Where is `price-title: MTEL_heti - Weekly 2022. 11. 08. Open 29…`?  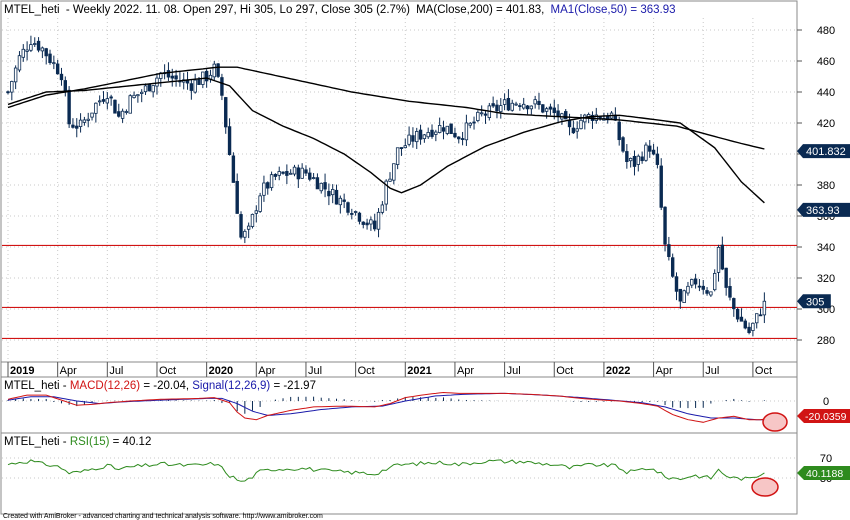 price-title: MTEL_heti - Weekly 2022. 11. 08. Open 29… is located at coordinates (340, 10).